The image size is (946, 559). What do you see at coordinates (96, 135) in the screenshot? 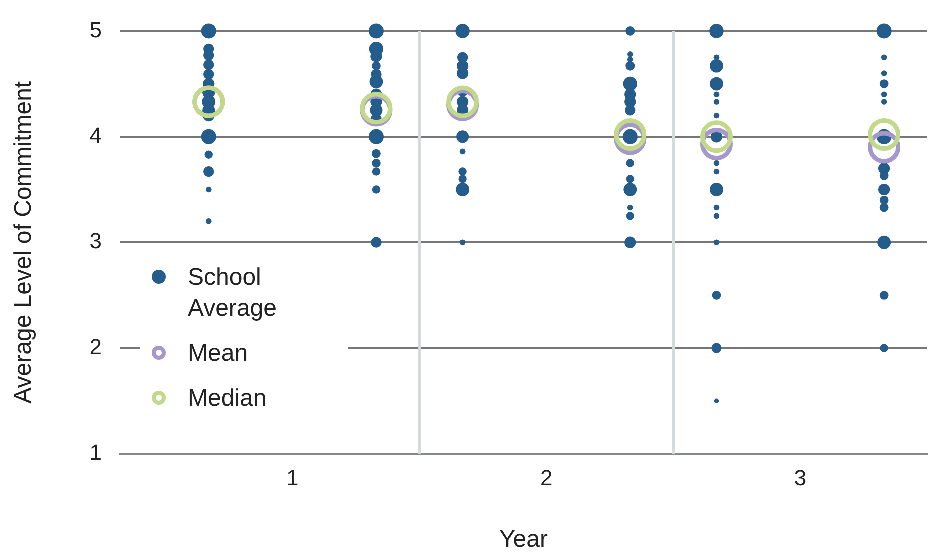
I see `y-tick-label: 4` at bounding box center [96, 135].